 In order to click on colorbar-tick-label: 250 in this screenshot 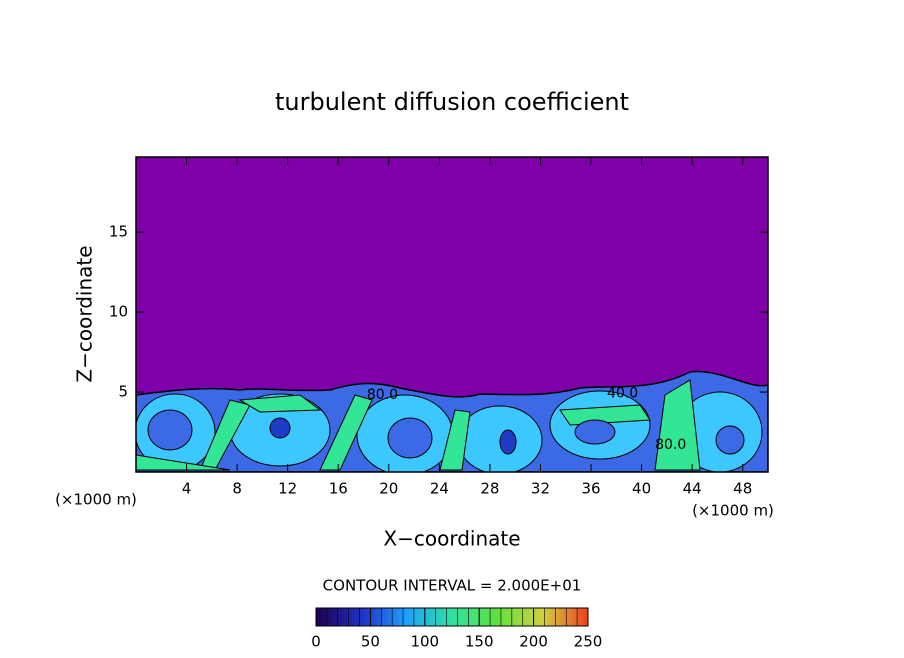, I will do `click(588, 642)`.